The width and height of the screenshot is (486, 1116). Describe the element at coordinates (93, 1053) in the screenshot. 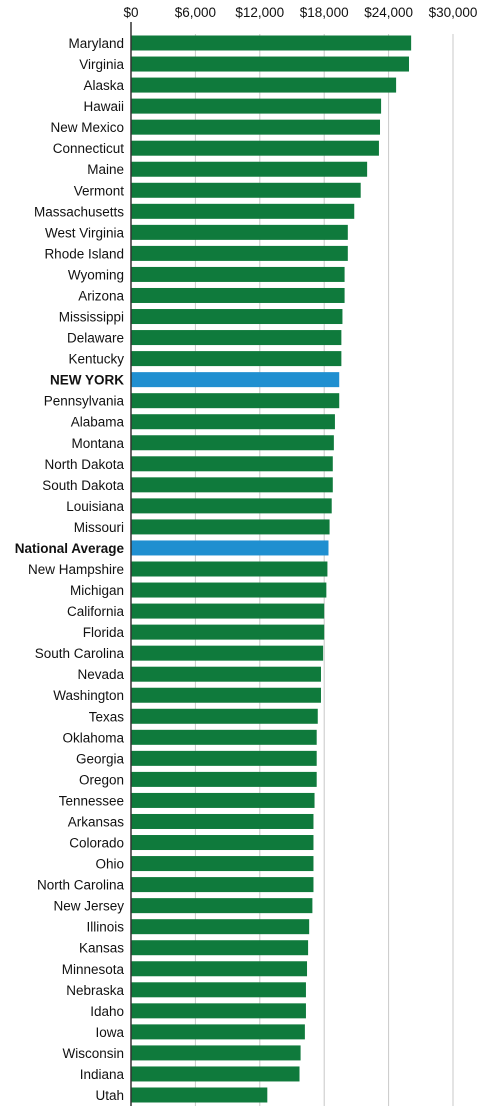

I see `category-label-wisconsin: Wisconsin` at that location.